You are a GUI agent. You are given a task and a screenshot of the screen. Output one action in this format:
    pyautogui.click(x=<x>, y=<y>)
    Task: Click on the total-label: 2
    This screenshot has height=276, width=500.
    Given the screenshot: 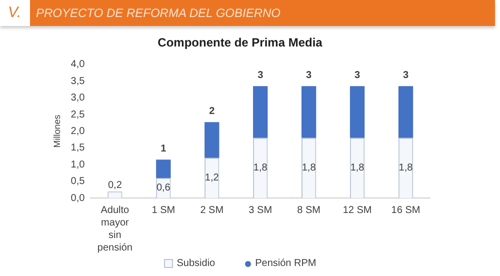 What is the action you would take?
    pyautogui.click(x=212, y=111)
    